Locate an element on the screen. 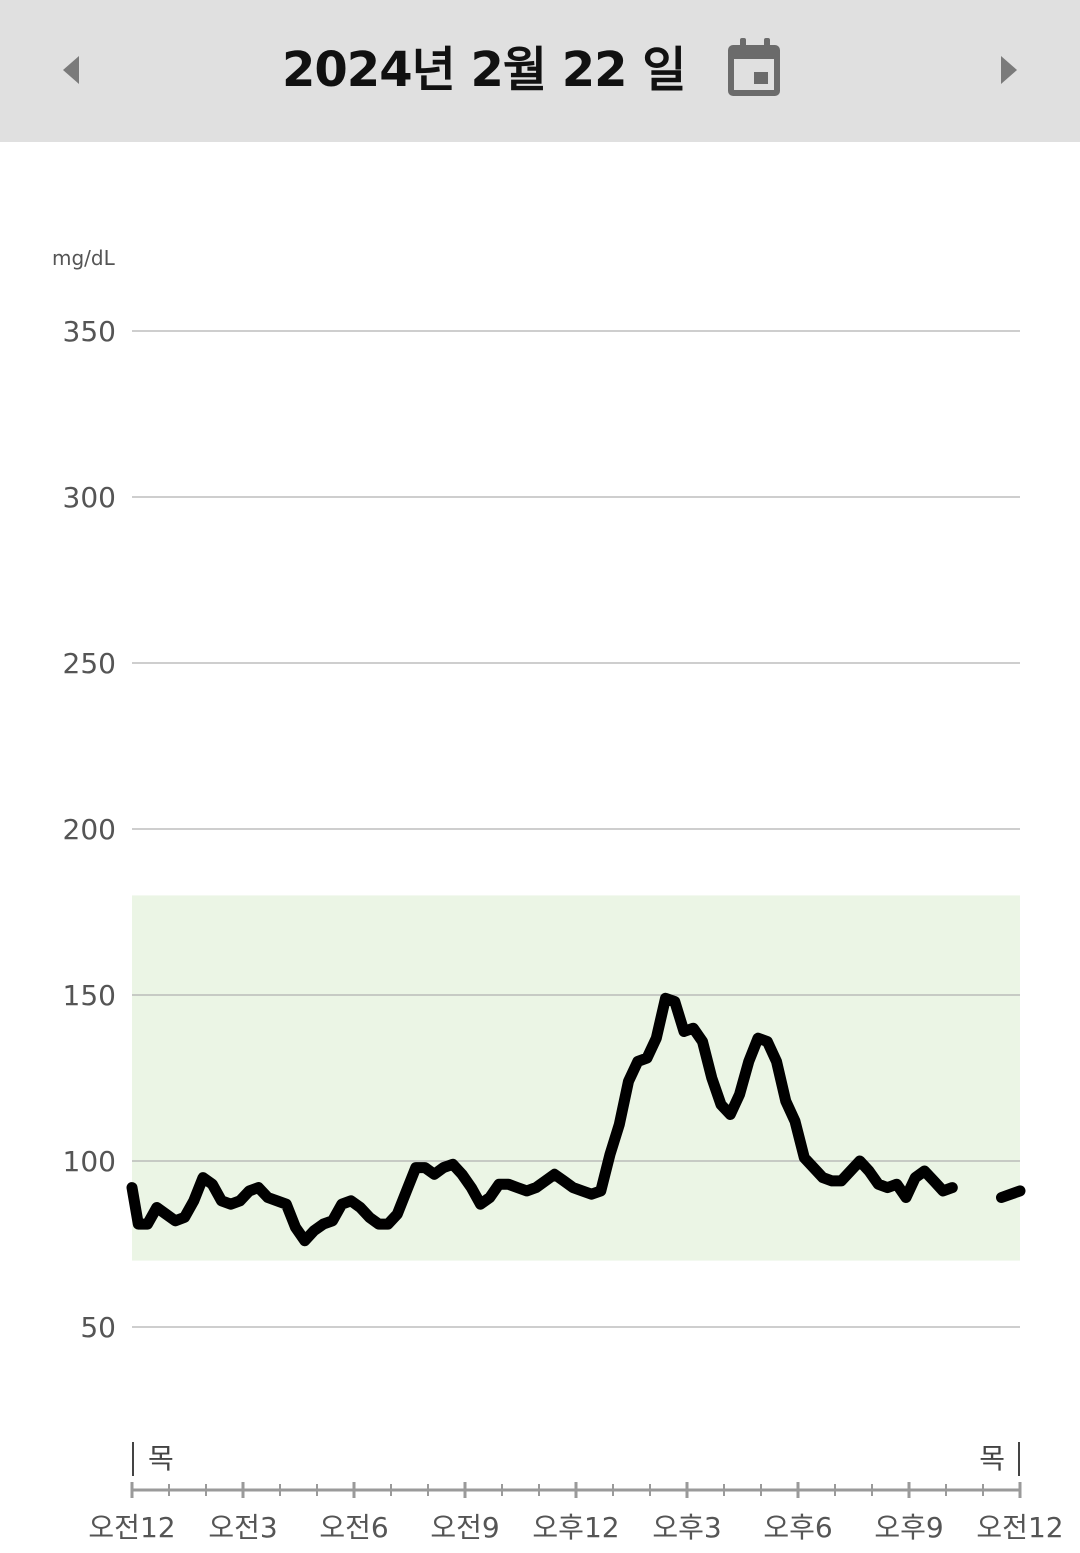 This screenshot has width=1080, height=1553. x-tick-label: 오후3 is located at coordinates (686, 1527).